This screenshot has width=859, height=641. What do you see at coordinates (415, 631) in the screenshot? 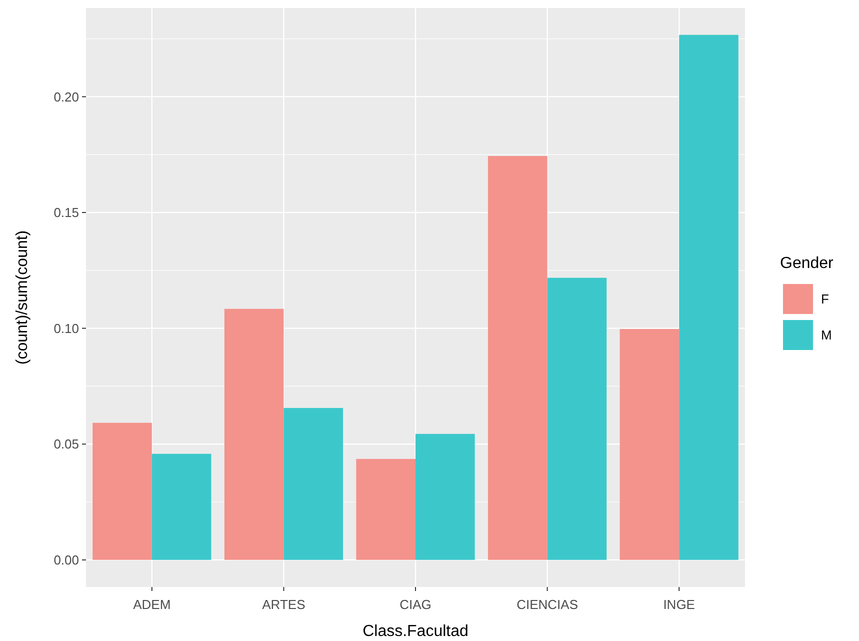
I see `x-axis-title: Class.Facultad` at bounding box center [415, 631].